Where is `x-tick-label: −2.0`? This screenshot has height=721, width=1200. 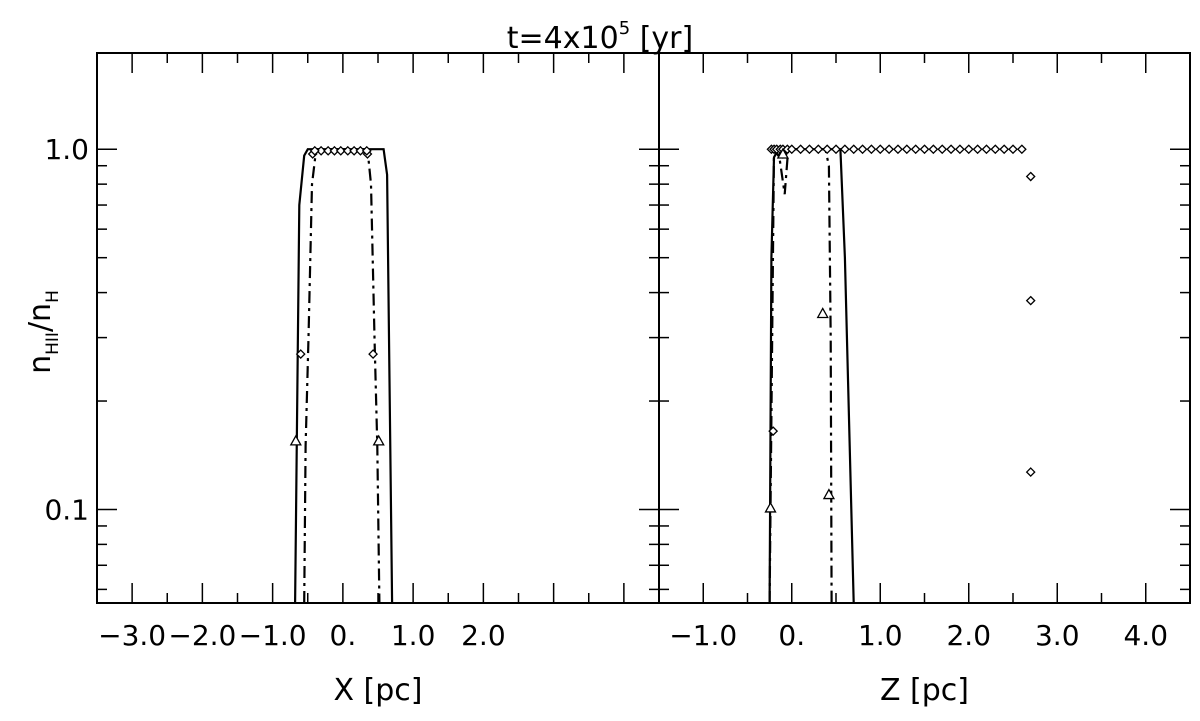 x-tick-label: −2.0 is located at coordinates (202, 635).